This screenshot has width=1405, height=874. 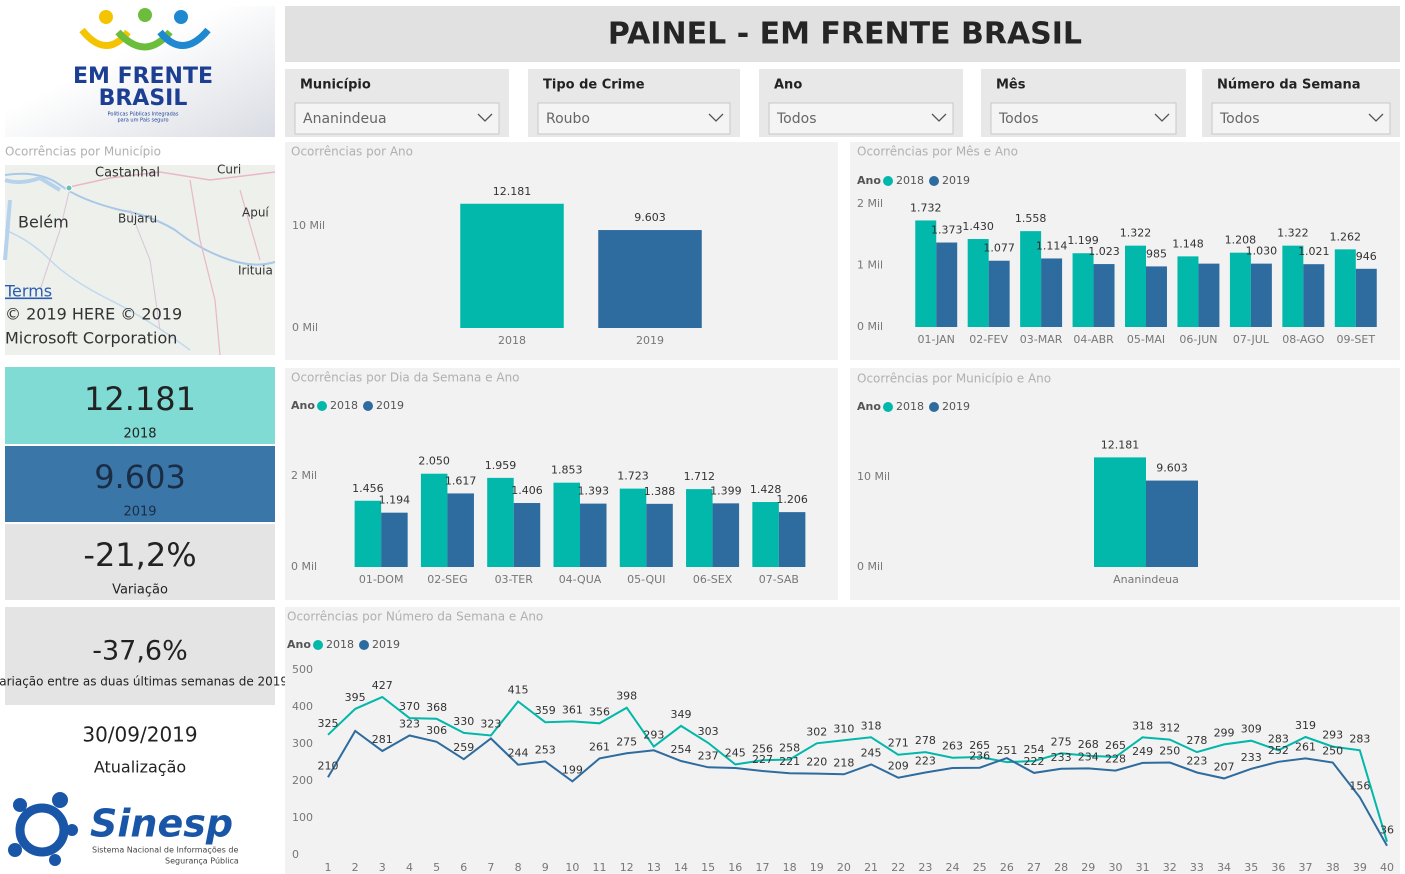 What do you see at coordinates (843, 728) in the screenshot?
I see `value-label: 310` at bounding box center [843, 728].